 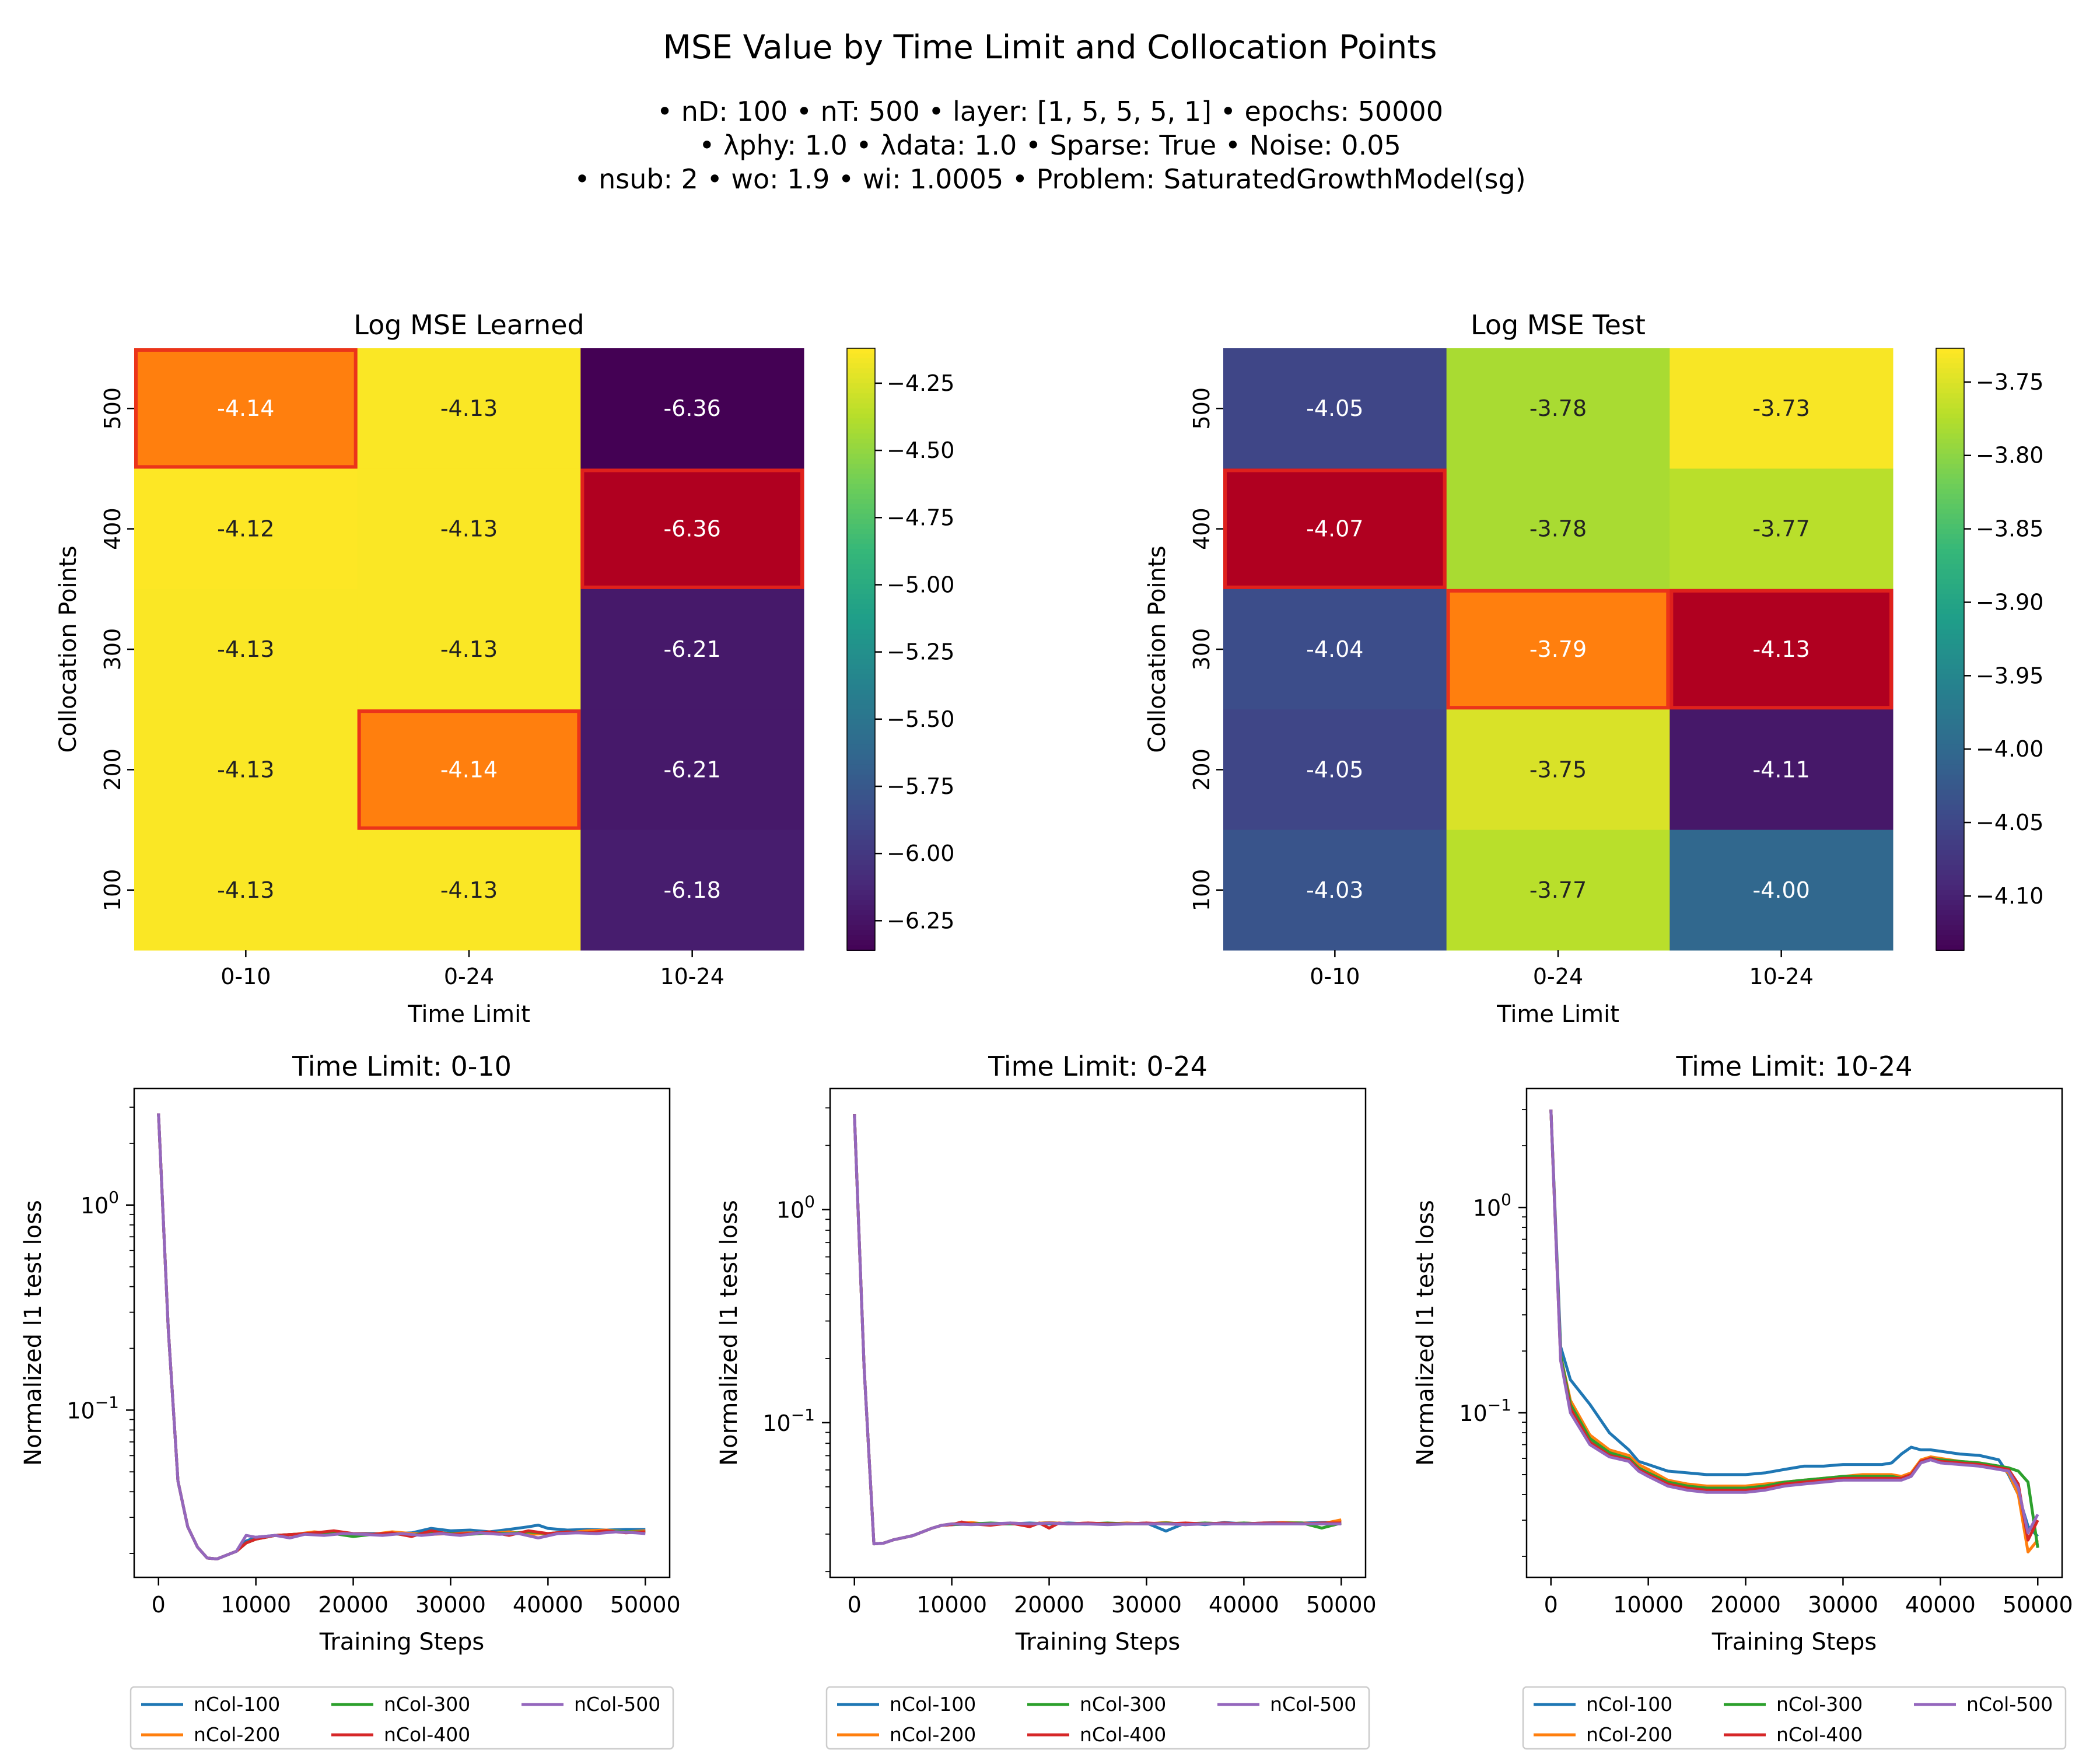 What do you see at coordinates (1629, 1704) in the screenshot?
I see `legend-label: nCol-100` at bounding box center [1629, 1704].